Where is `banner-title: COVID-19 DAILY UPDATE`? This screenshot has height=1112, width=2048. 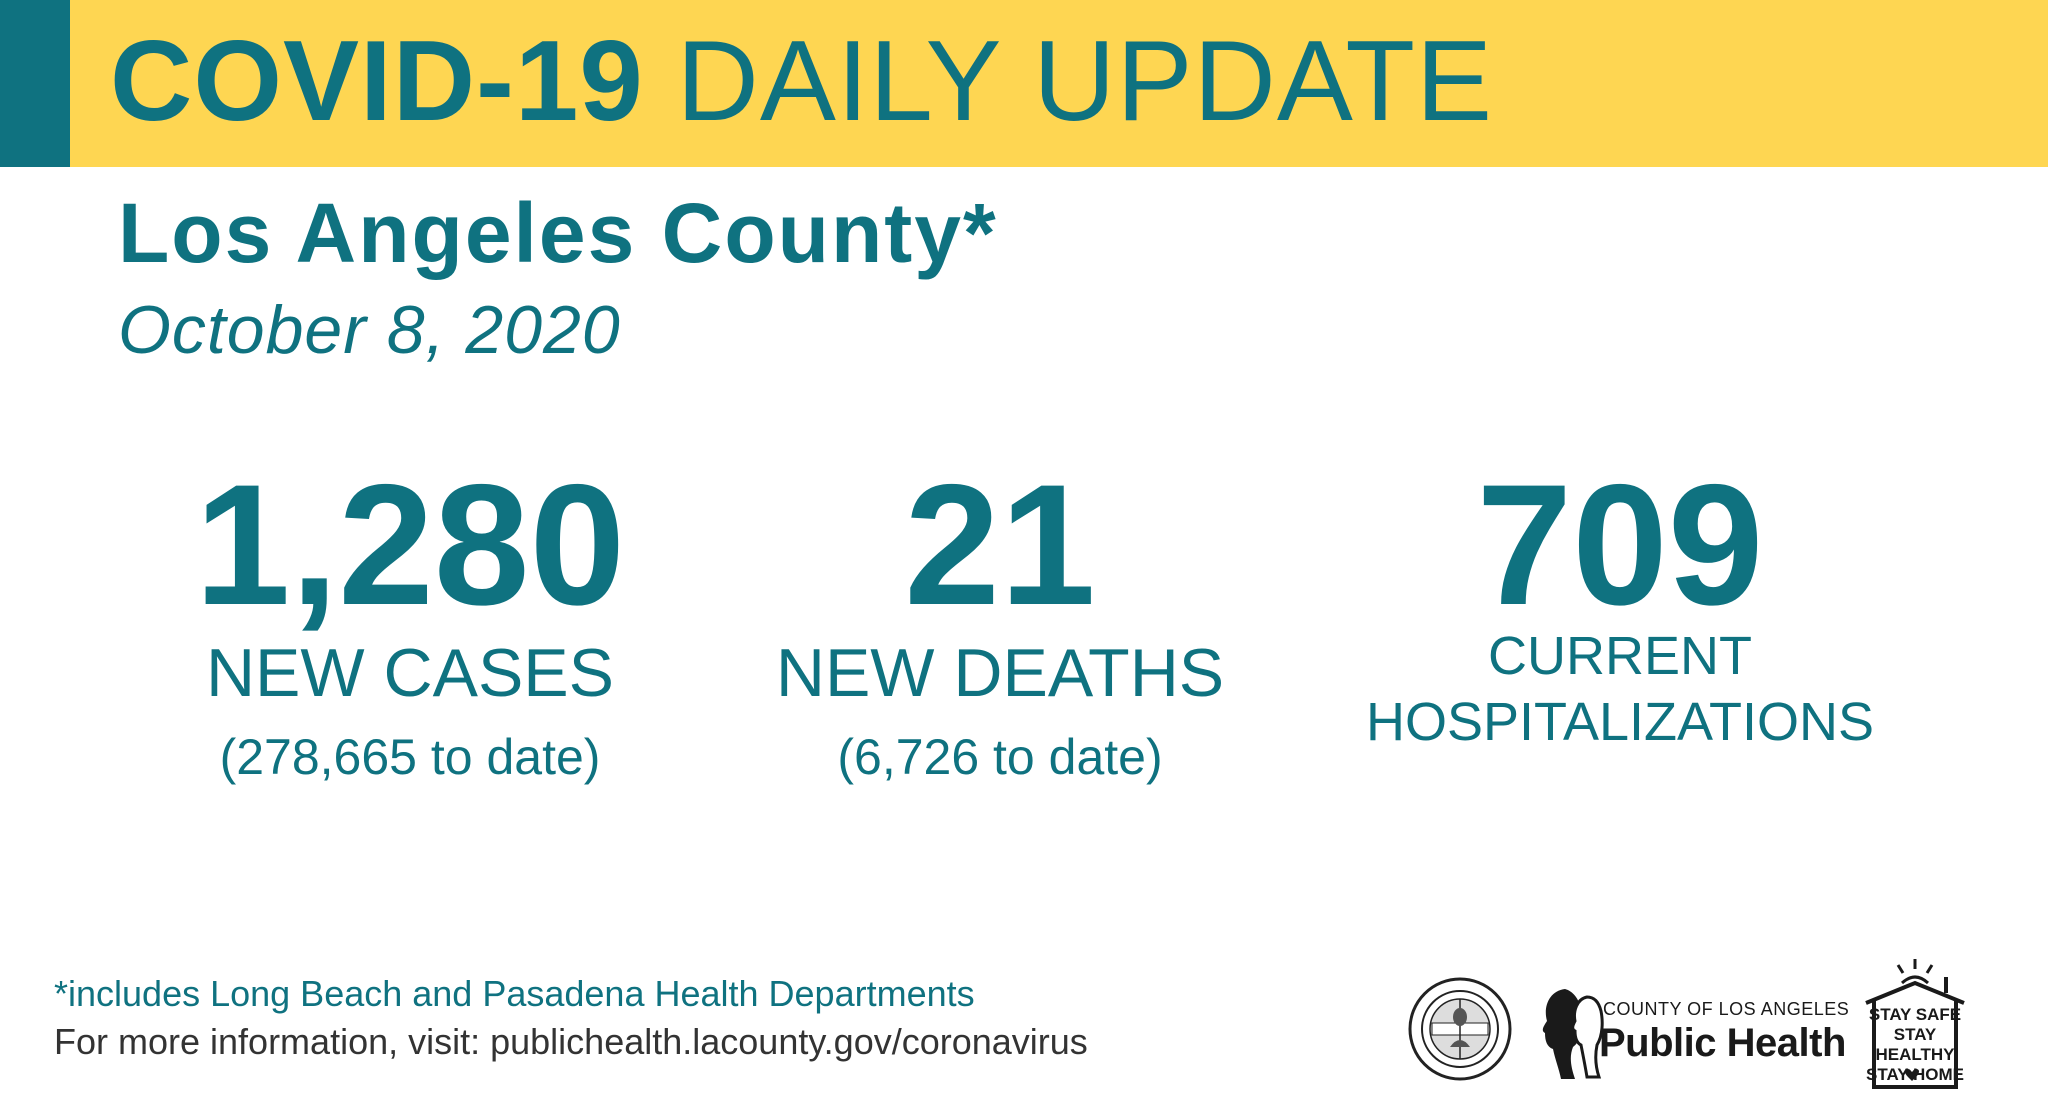
banner-title: COVID-19 DAILY UPDATE is located at coordinates (801, 82).